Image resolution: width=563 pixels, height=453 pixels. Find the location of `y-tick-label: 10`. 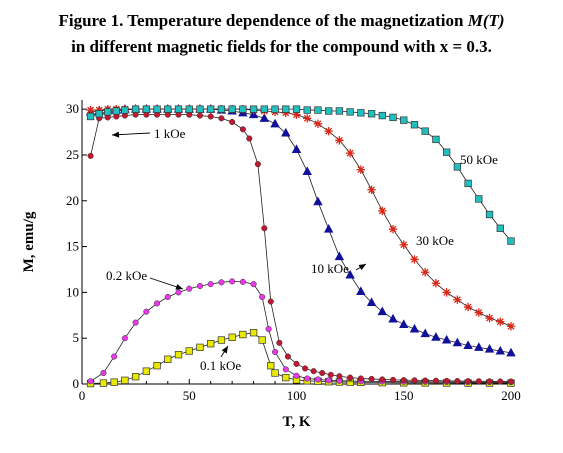

y-tick-label: 10 is located at coordinates (72, 291).